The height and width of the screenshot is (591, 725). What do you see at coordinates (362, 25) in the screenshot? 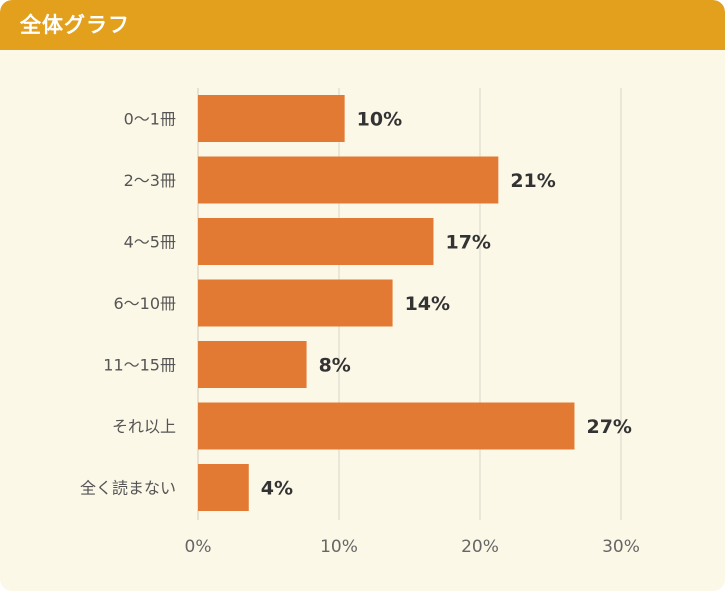
I see `chart-header: 全体グラフ` at bounding box center [362, 25].